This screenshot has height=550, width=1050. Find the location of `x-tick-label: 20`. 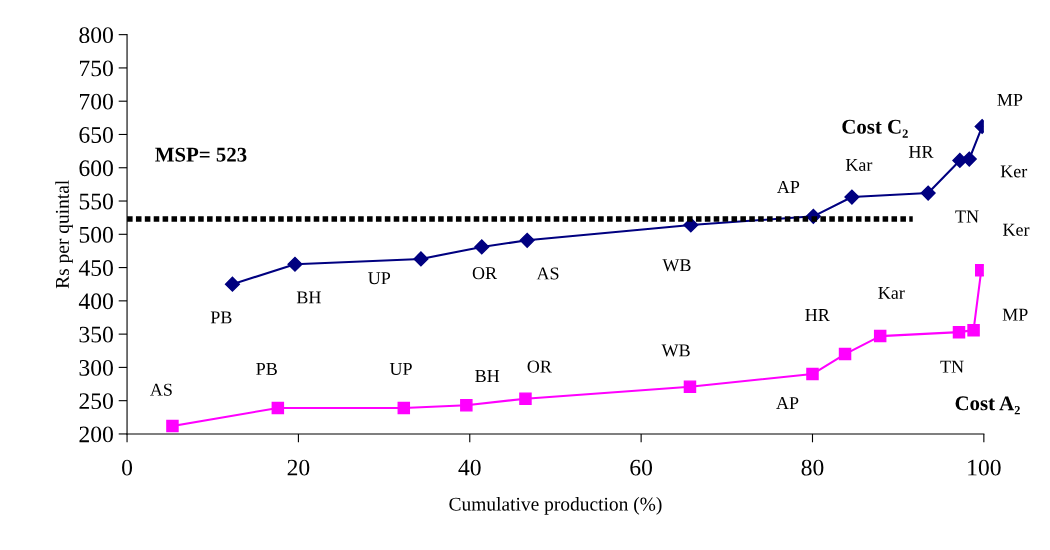

x-tick-label: 20 is located at coordinates (298, 467).